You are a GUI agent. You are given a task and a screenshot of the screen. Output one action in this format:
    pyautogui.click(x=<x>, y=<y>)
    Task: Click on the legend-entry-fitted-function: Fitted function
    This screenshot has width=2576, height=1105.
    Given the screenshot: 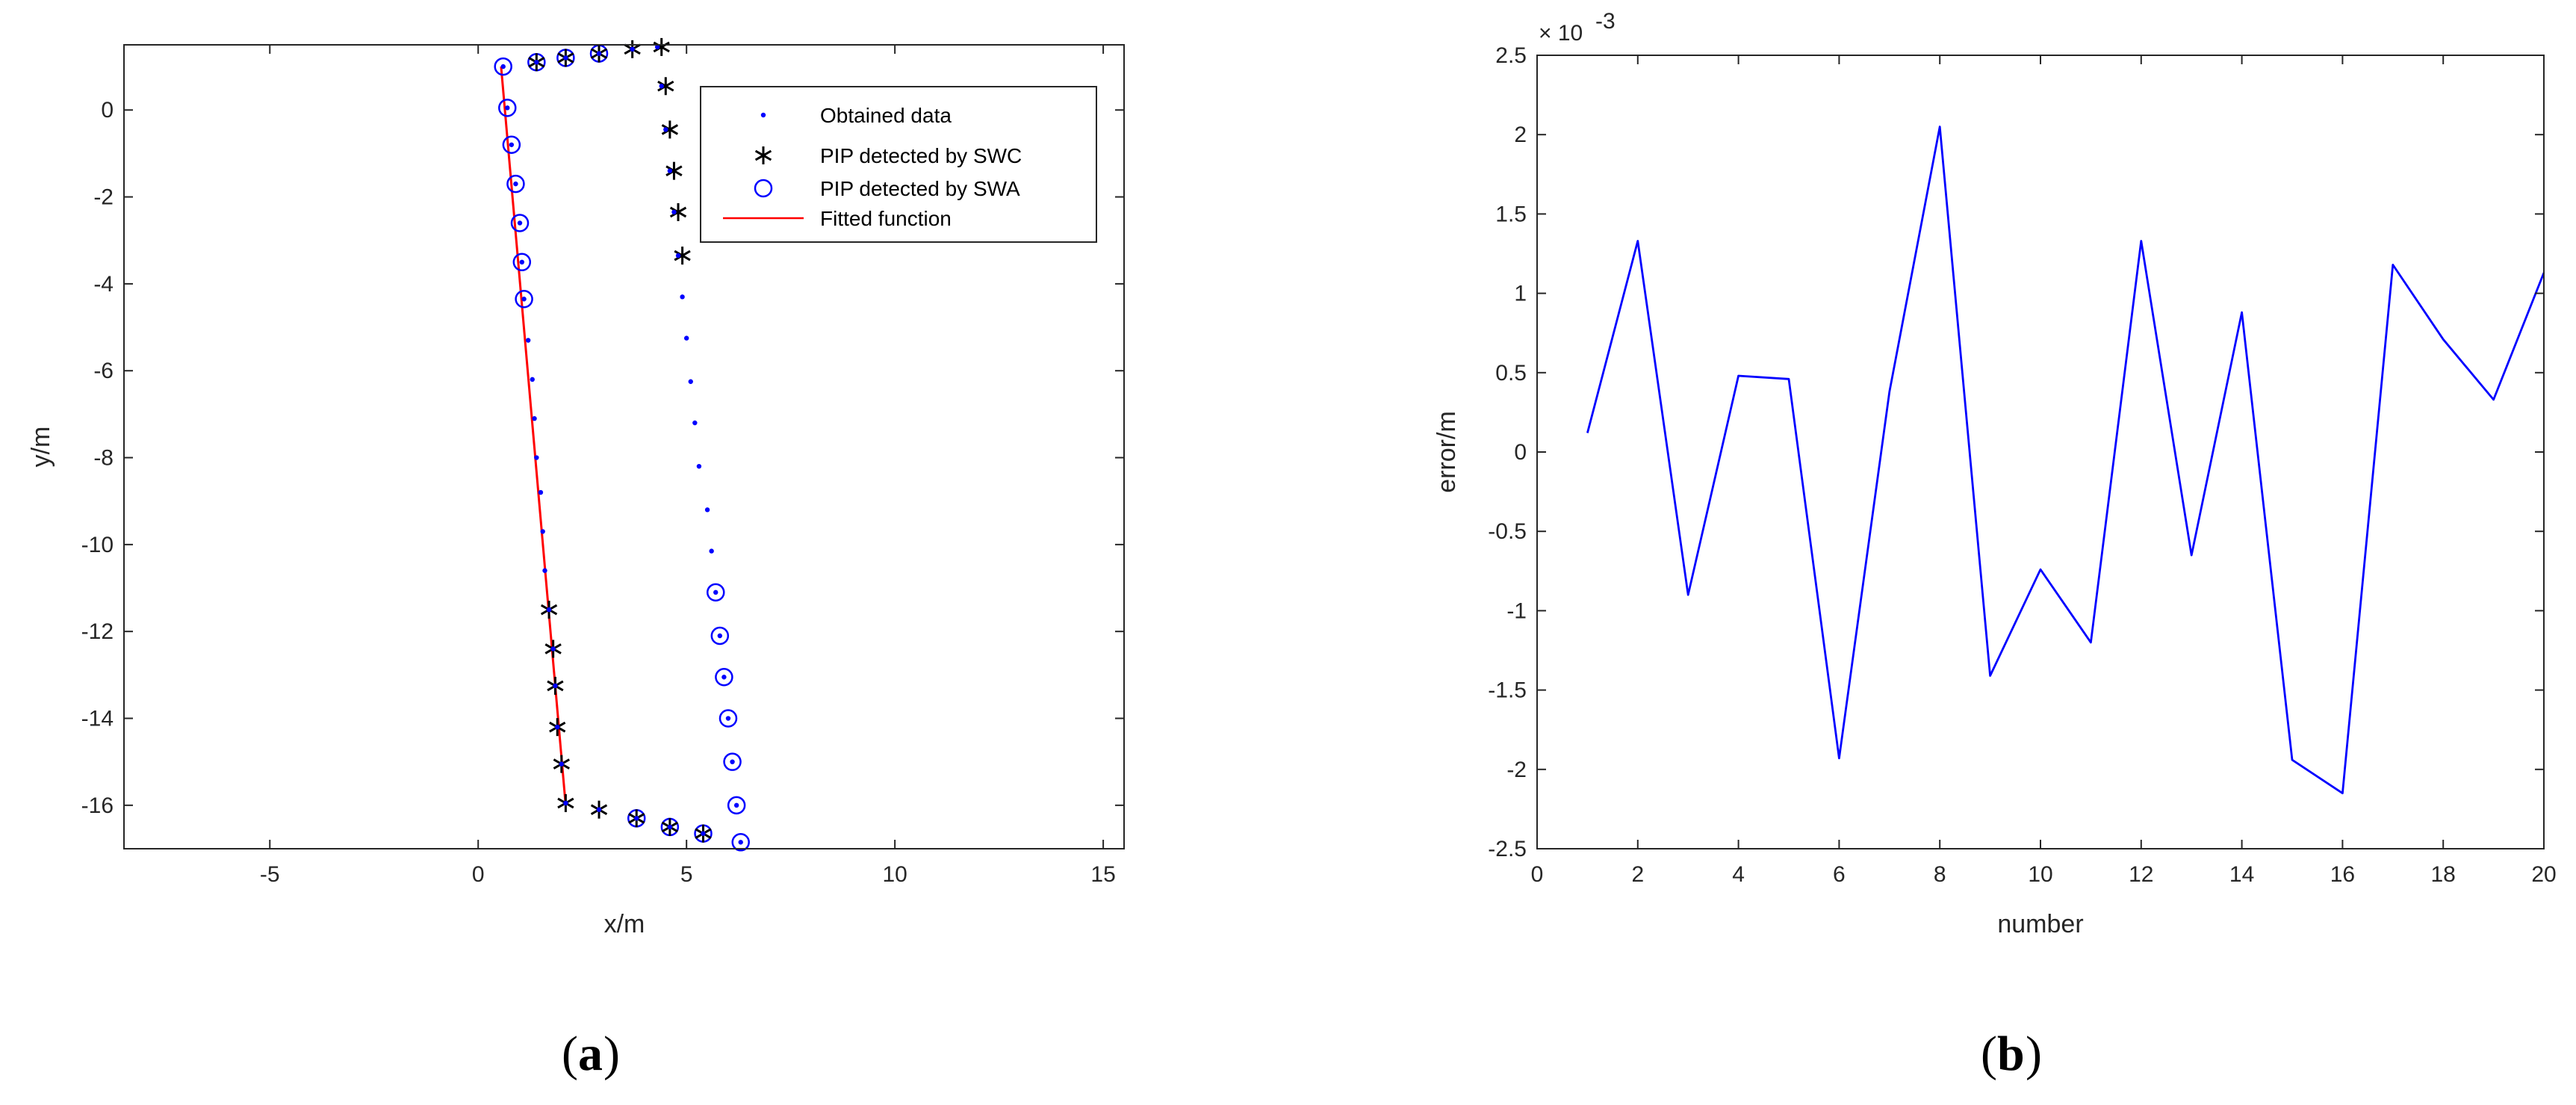 What is the action you would take?
    pyautogui.click(x=837, y=218)
    